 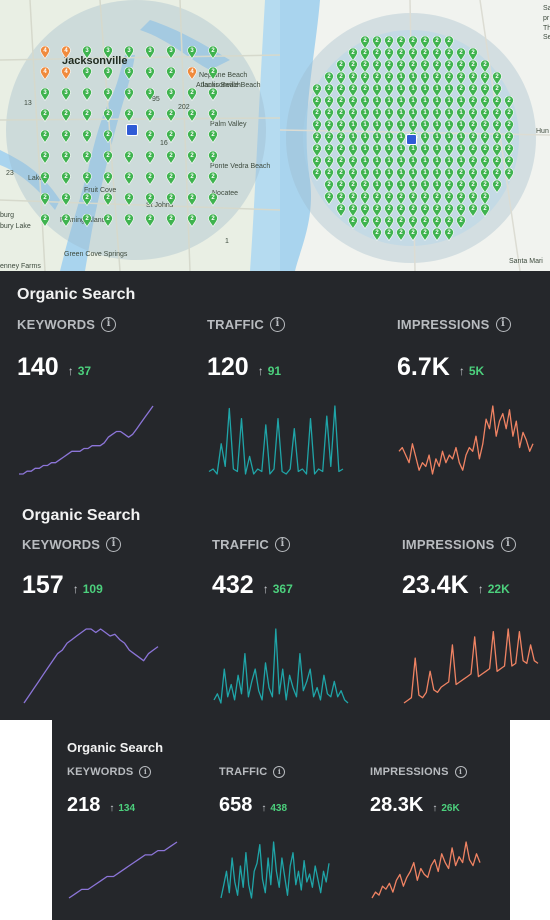 What do you see at coordinates (471, 666) in the screenshot?
I see `sparkline-impressions` at bounding box center [471, 666].